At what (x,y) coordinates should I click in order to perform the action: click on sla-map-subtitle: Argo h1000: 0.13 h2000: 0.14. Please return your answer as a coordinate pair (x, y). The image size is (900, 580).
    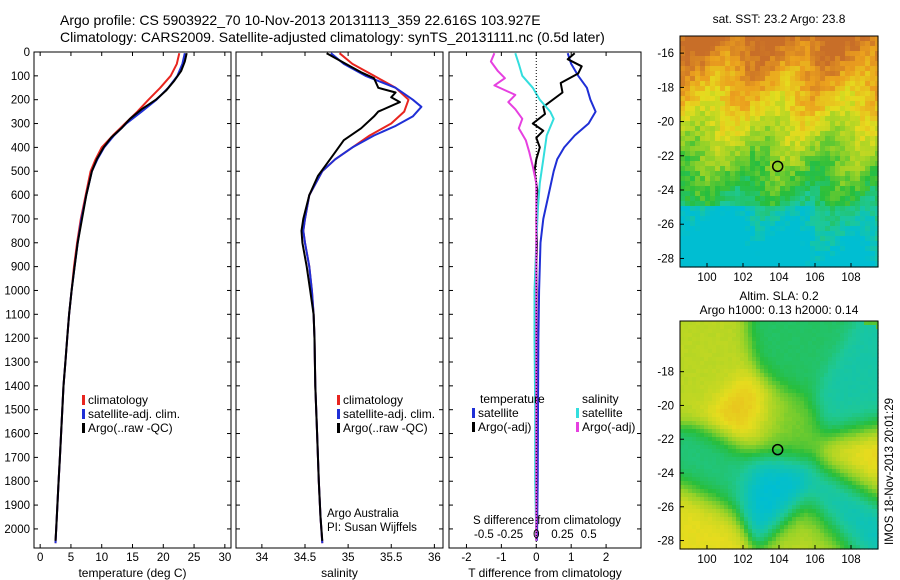
    Looking at the image, I should click on (779, 310).